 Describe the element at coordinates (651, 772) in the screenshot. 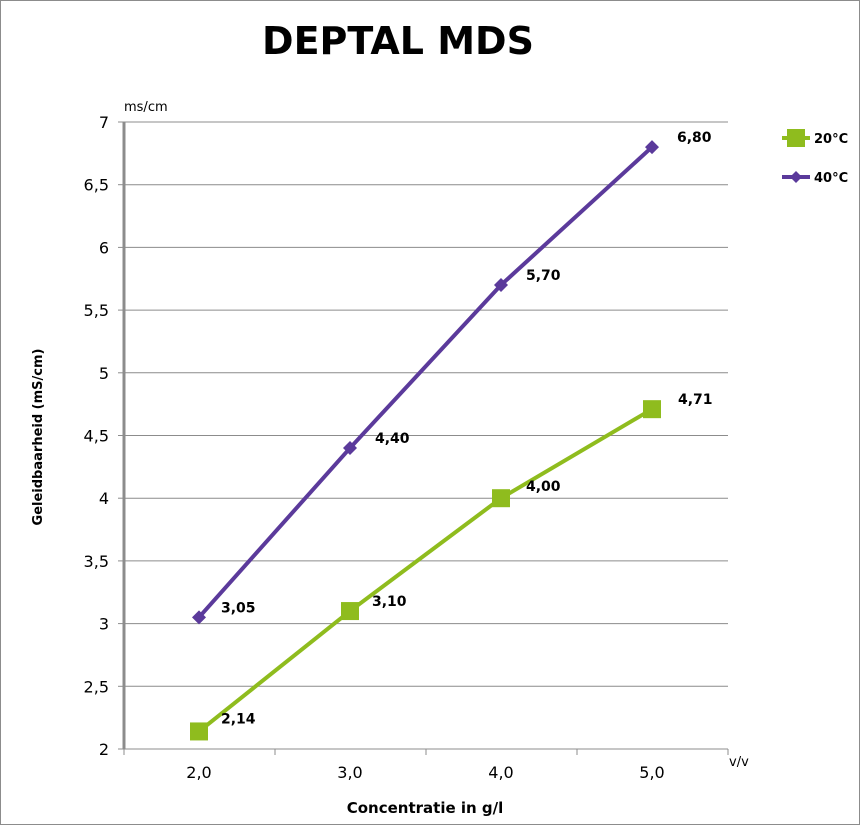

I see `x-tick-label: 5,0` at that location.